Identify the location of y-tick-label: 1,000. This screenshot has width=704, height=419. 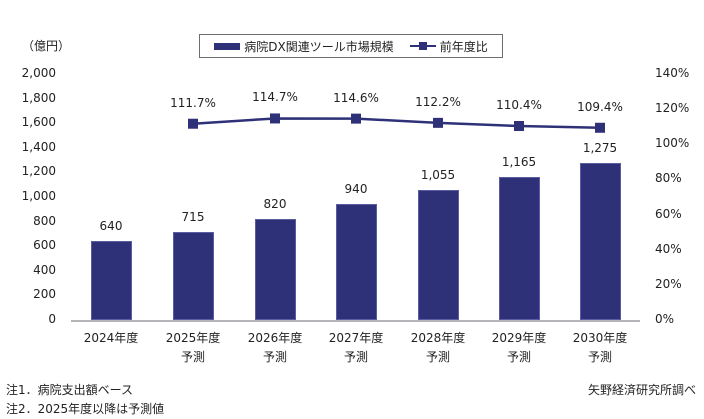
(38, 196).